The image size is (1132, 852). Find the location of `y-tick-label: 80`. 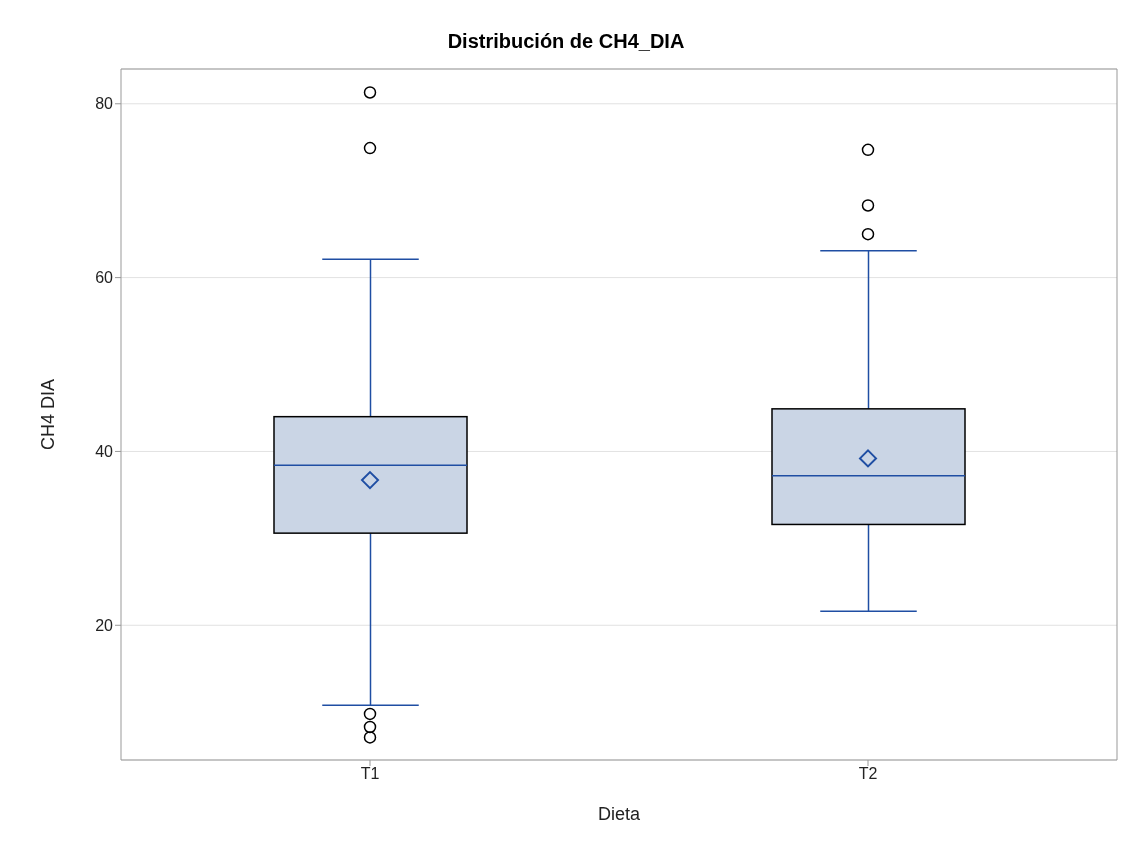

y-tick-label: 80 is located at coordinates (104, 104).